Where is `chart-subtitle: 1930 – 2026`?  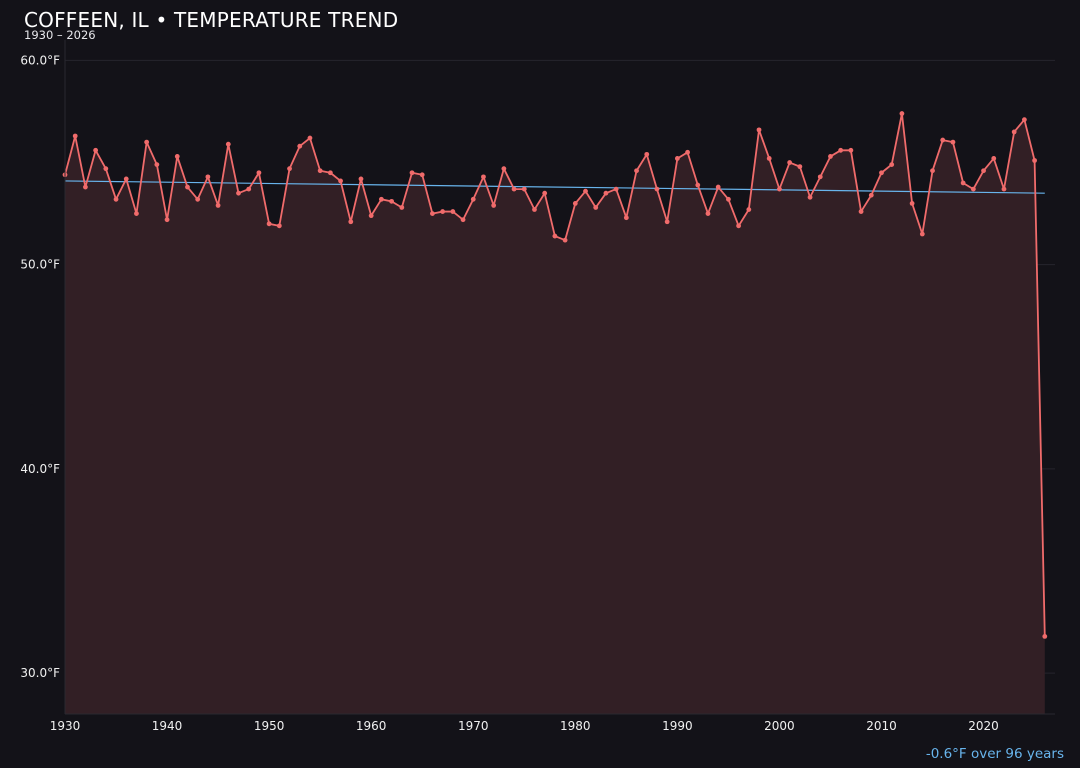
chart-subtitle: 1930 – 2026 is located at coordinates (60, 35).